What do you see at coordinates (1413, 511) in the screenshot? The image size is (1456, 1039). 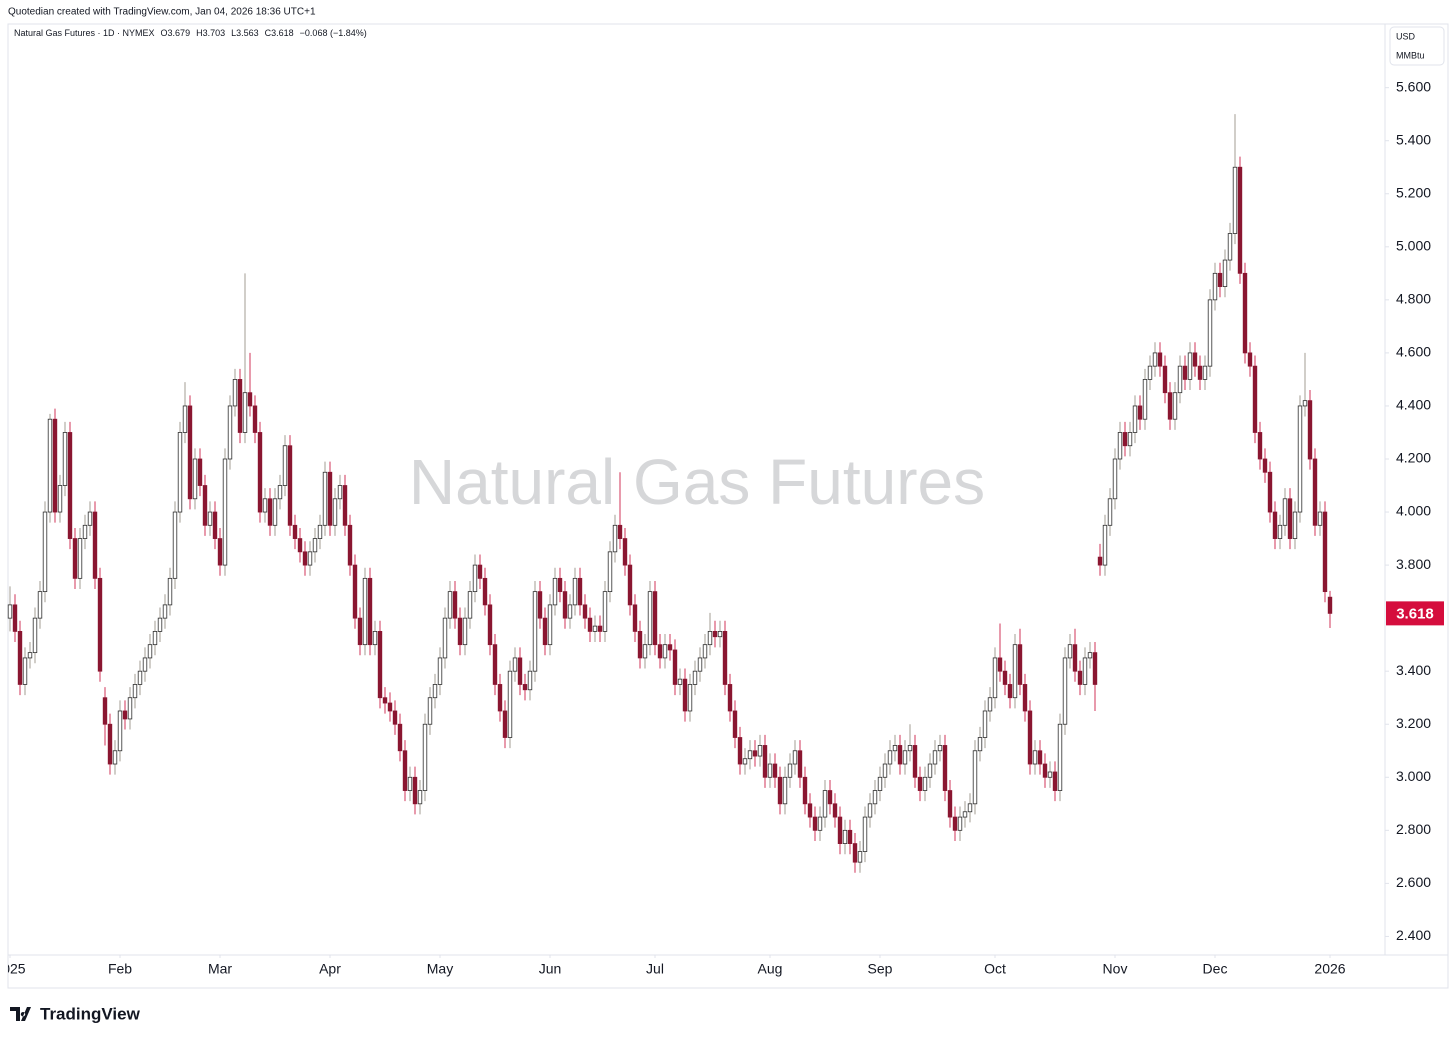 I see `y-tick-label: 4.000` at bounding box center [1413, 511].